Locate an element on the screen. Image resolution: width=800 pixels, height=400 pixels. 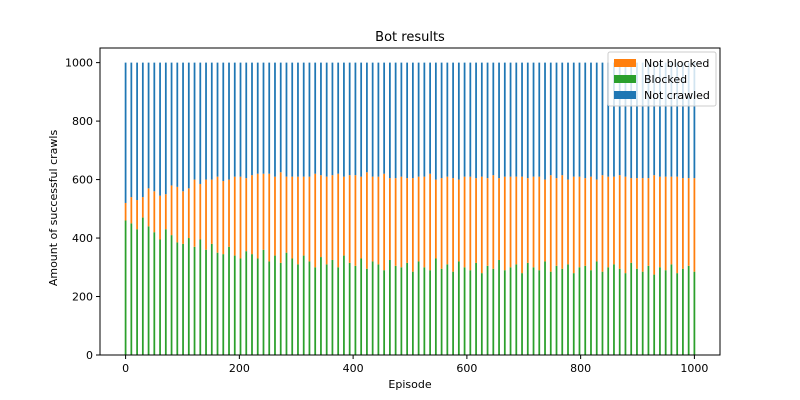
y-tick-label: 600 is located at coordinates (82, 180).